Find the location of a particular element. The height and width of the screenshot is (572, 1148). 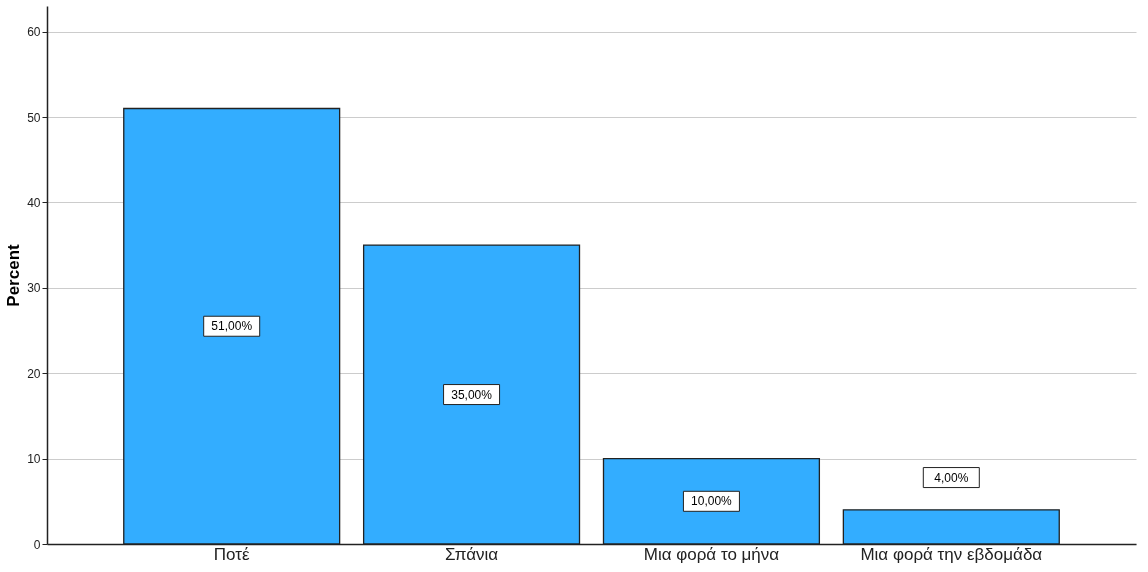

y-tick-label: 10 is located at coordinates (34, 459).